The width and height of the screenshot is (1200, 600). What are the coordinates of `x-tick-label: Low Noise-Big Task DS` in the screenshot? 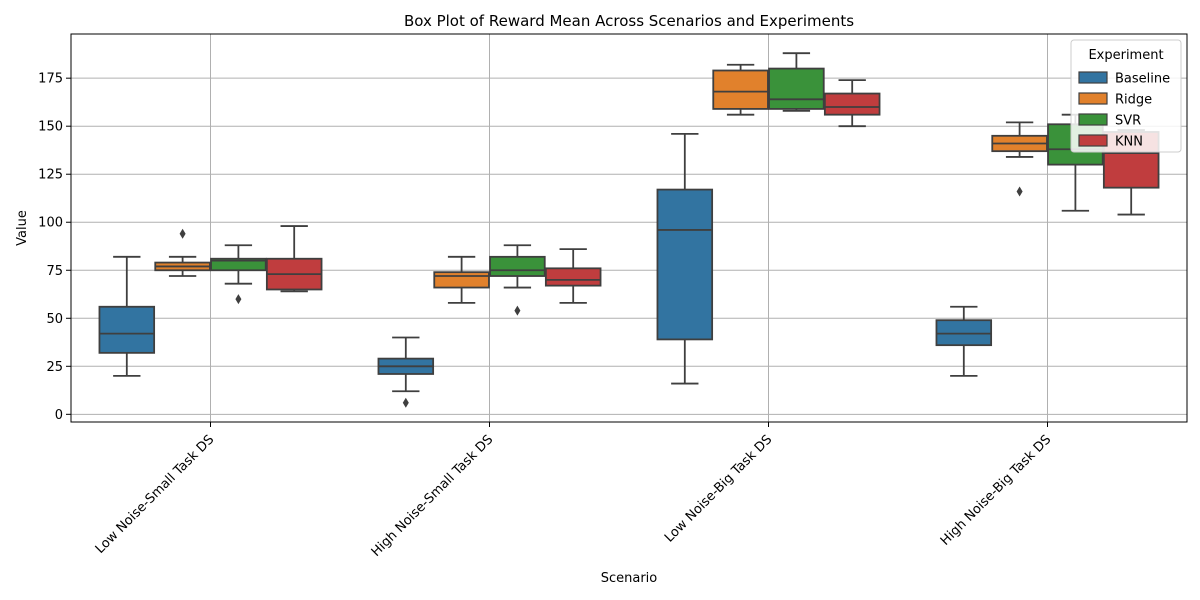 It's located at (718, 488).